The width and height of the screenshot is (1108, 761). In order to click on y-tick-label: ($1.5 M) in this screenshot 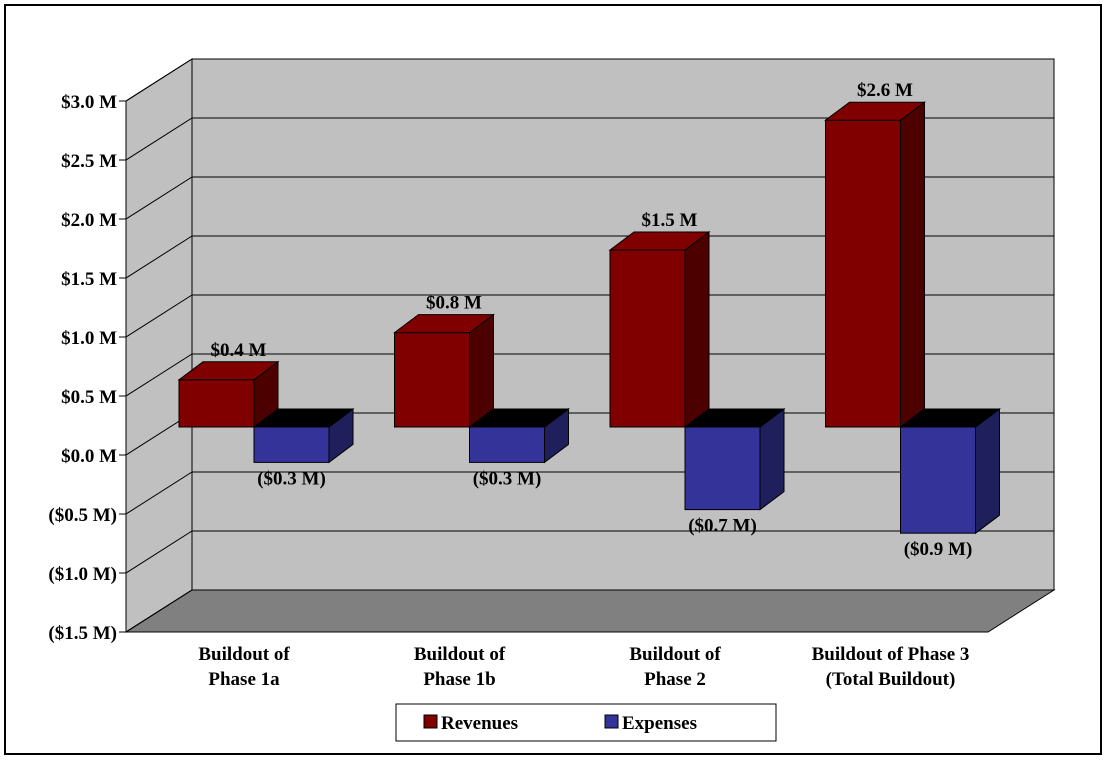, I will do `click(82, 633)`.